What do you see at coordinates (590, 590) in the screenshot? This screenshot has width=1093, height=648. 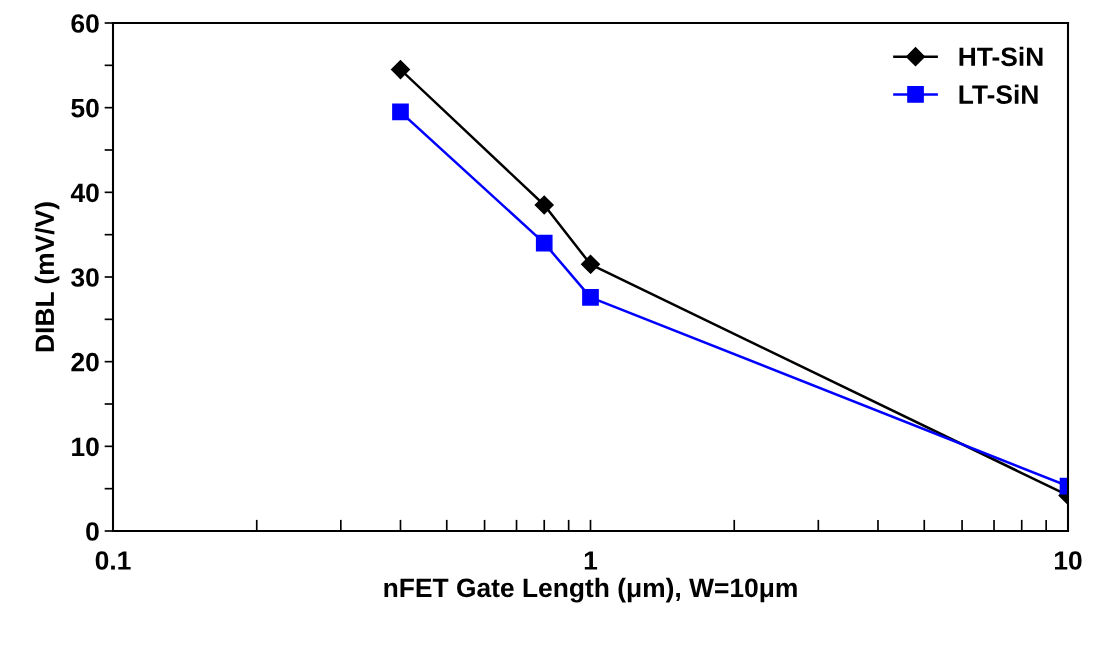 I see `x-axis-title: nFET Gate Length (μm), W=10μm` at bounding box center [590, 590].